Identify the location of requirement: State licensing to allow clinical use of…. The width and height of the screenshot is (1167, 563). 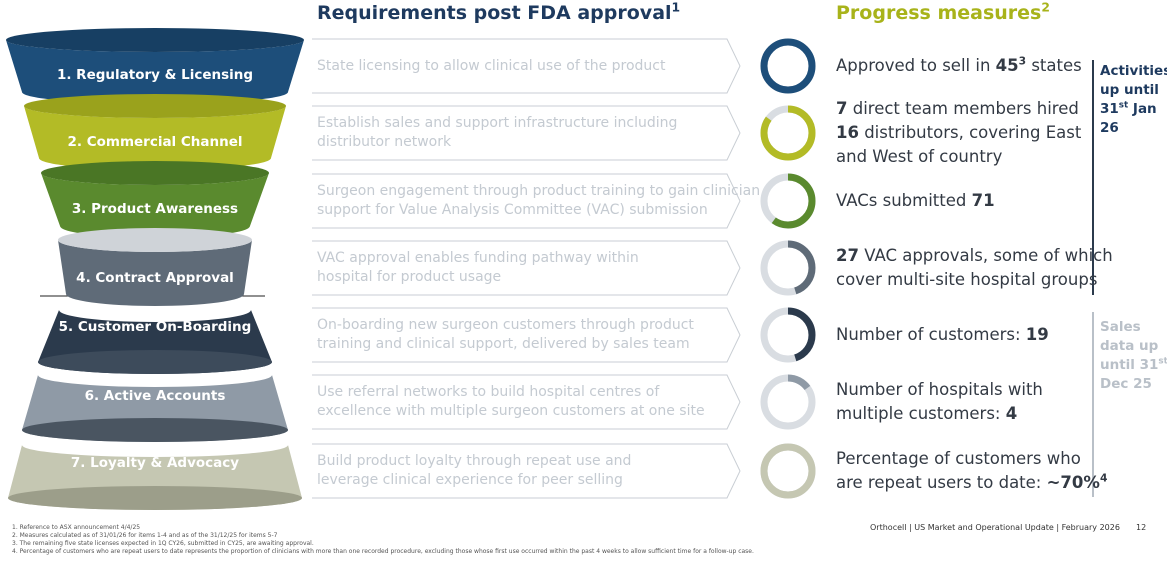
(491, 66).